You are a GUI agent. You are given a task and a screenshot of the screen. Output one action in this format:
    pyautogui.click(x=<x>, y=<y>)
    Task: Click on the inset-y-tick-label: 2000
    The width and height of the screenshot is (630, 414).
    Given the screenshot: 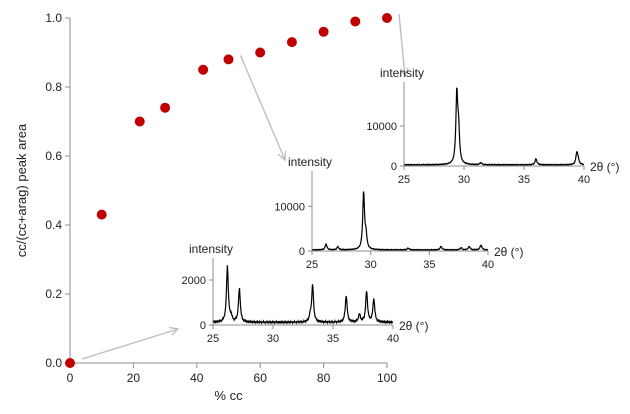 What is the action you would take?
    pyautogui.click(x=194, y=281)
    